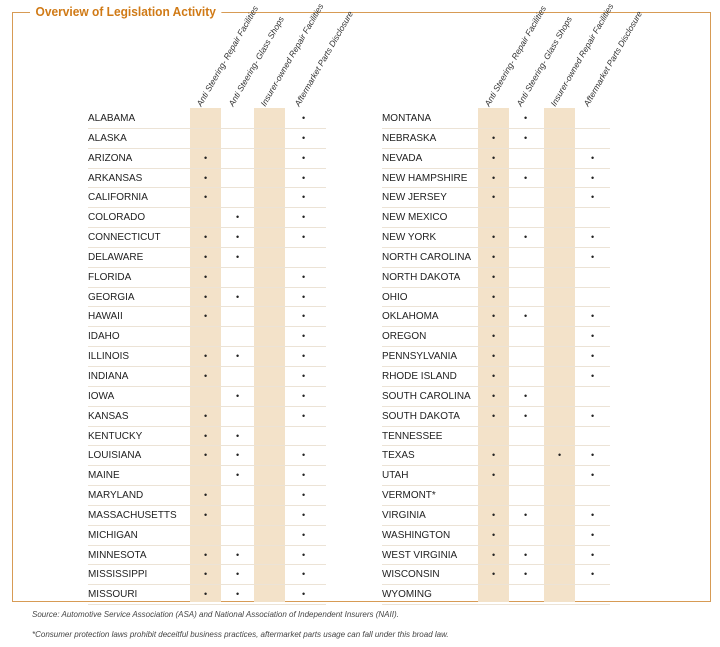 This screenshot has height=647, width=720. What do you see at coordinates (207, 516) in the screenshot?
I see `table-row: MASSACHUSETTS • •` at bounding box center [207, 516].